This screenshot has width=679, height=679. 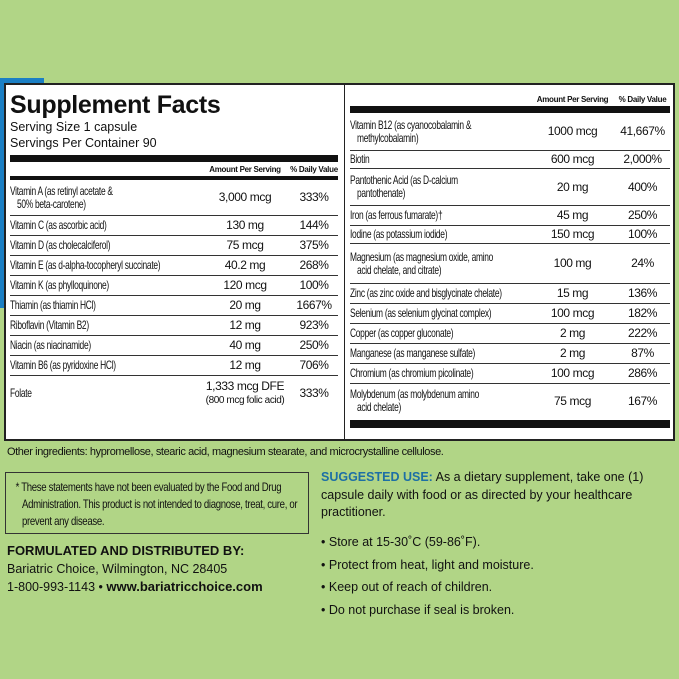 What do you see at coordinates (399, 269) in the screenshot?
I see `nutrient-name-cont: acid chelate, and citrate)` at bounding box center [399, 269].